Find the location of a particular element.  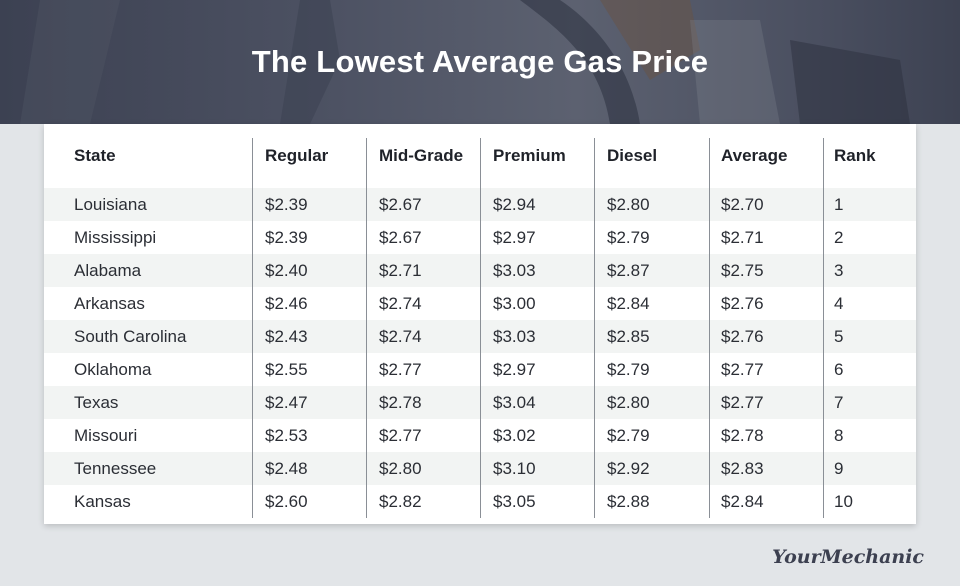

table-cell-regular: $2.40 is located at coordinates (286, 270).